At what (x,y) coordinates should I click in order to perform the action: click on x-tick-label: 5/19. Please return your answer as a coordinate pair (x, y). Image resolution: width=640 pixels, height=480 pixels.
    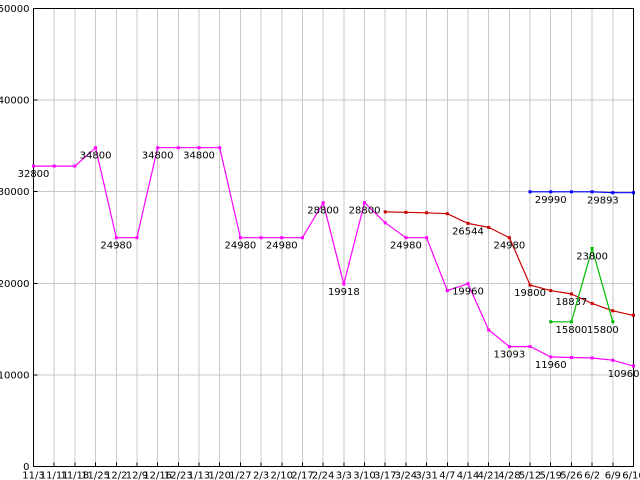
    Looking at the image, I should click on (551, 475).